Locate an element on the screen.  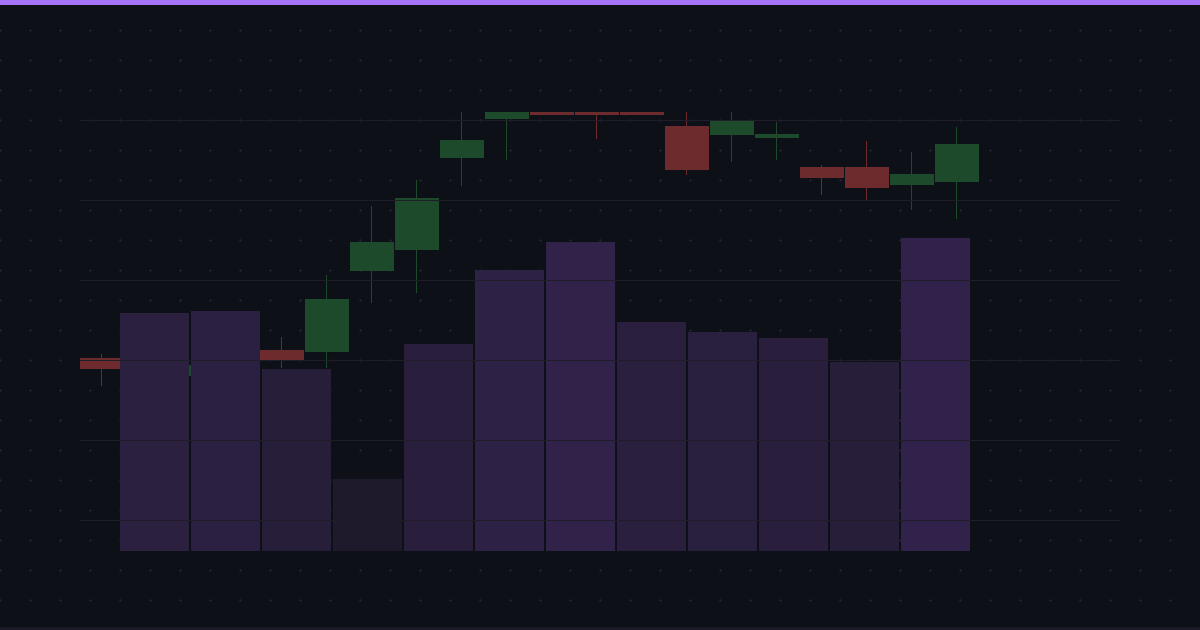
volume-bar is located at coordinates (651, 436).